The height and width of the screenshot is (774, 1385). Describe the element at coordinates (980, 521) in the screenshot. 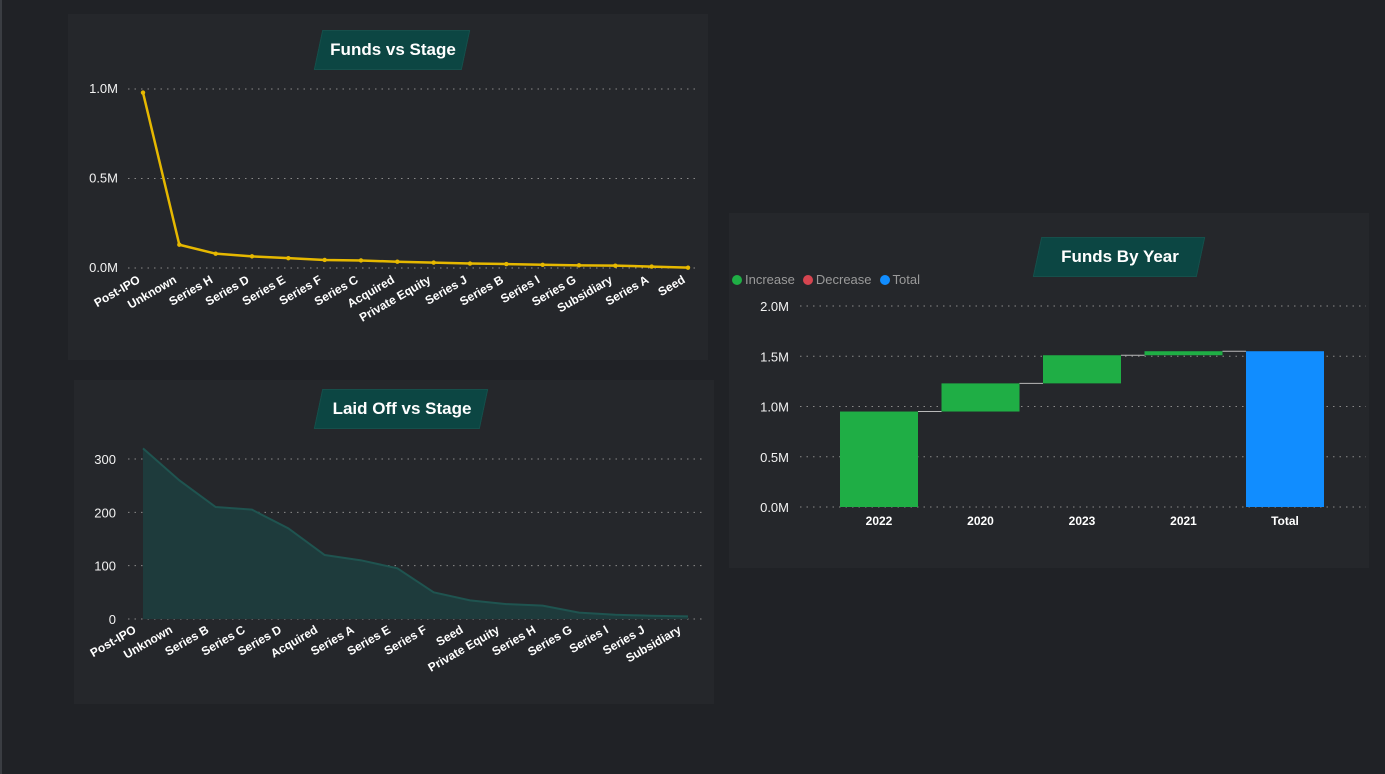

I see `x-tick-label: 2020` at that location.